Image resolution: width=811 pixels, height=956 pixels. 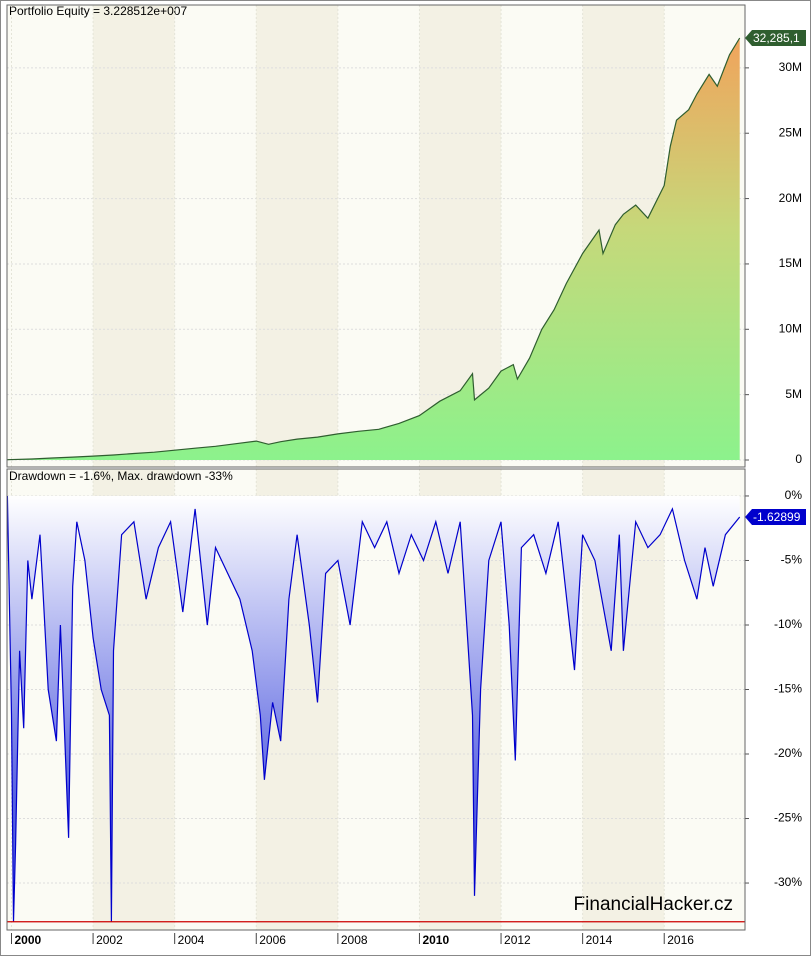 What do you see at coordinates (788, 689) in the screenshot?
I see `y-tick-label: -15%` at bounding box center [788, 689].